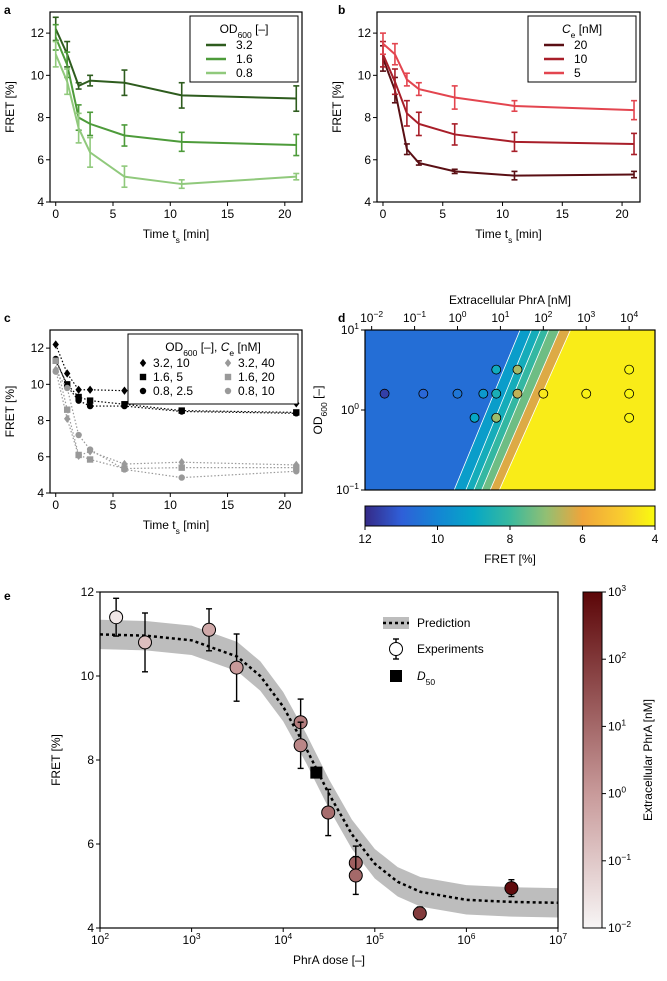 The width and height of the screenshot is (667, 981). I want to click on y-tick-label: 6, so click(40, 160).